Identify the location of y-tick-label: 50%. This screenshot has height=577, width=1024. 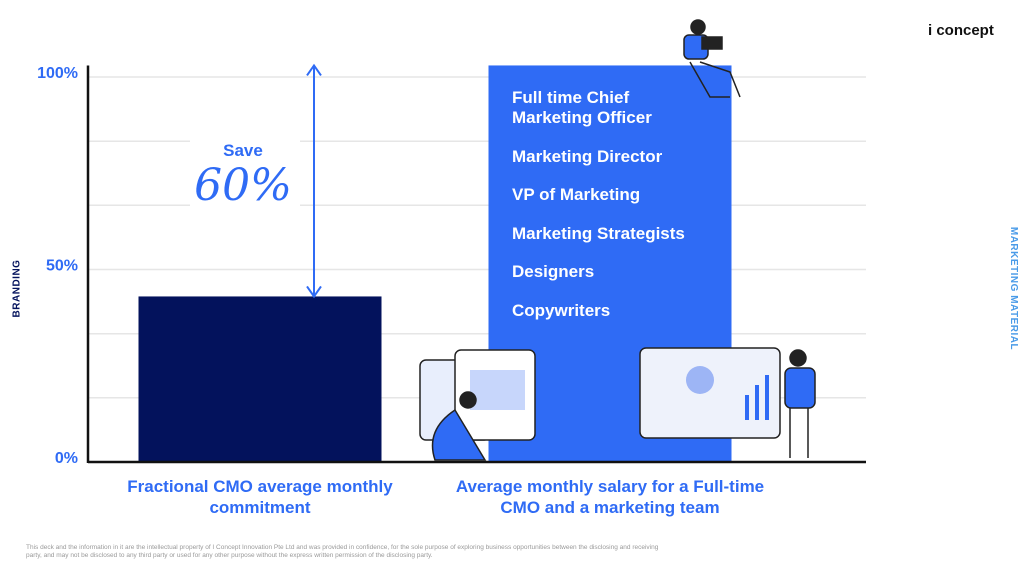
(62, 266).